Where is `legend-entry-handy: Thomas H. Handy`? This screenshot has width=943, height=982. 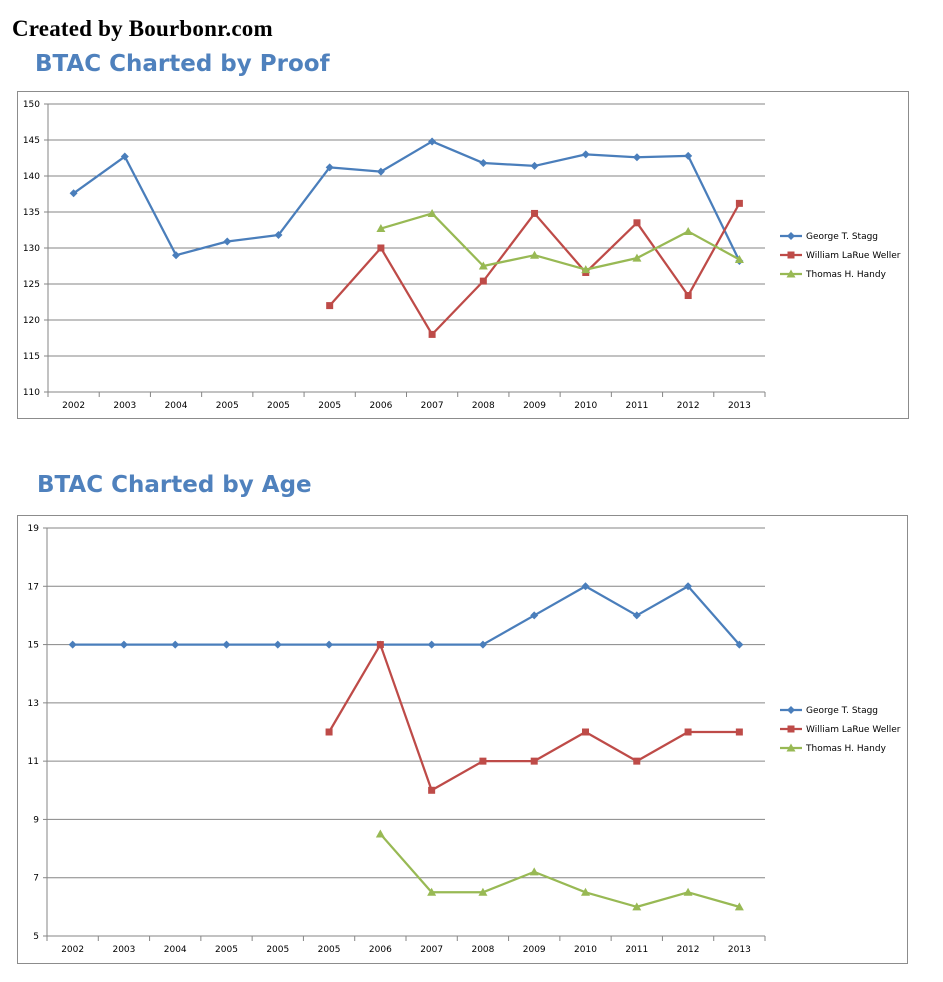
legend-entry-handy: Thomas H. Handy is located at coordinates (833, 274).